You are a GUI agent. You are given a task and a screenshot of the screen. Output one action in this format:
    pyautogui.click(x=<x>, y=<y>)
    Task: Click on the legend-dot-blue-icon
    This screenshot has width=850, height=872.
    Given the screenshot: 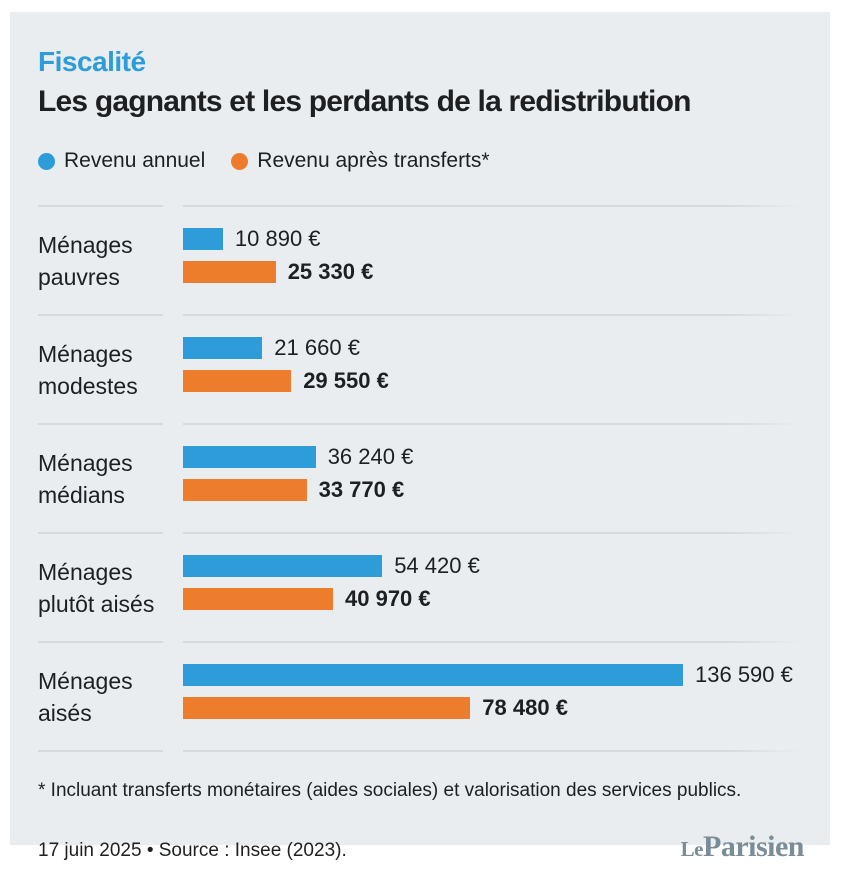 What is the action you would take?
    pyautogui.click(x=46, y=161)
    